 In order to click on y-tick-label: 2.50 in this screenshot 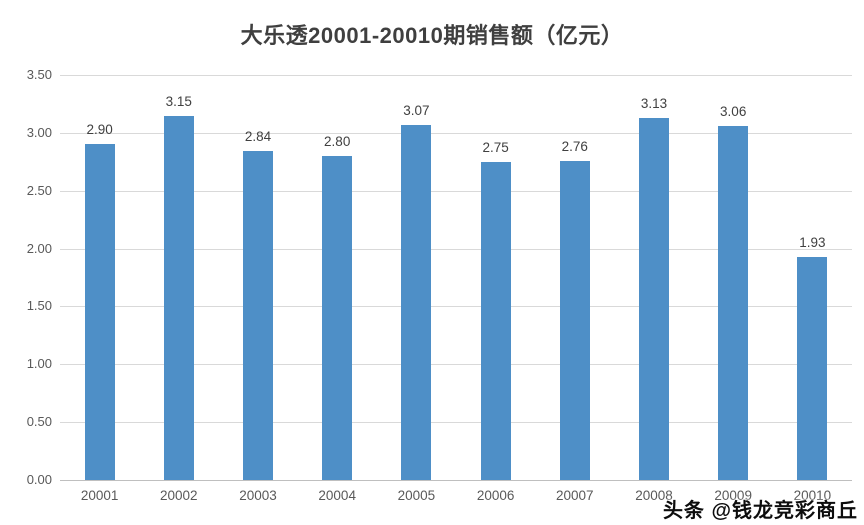, I will do `click(39, 190)`.